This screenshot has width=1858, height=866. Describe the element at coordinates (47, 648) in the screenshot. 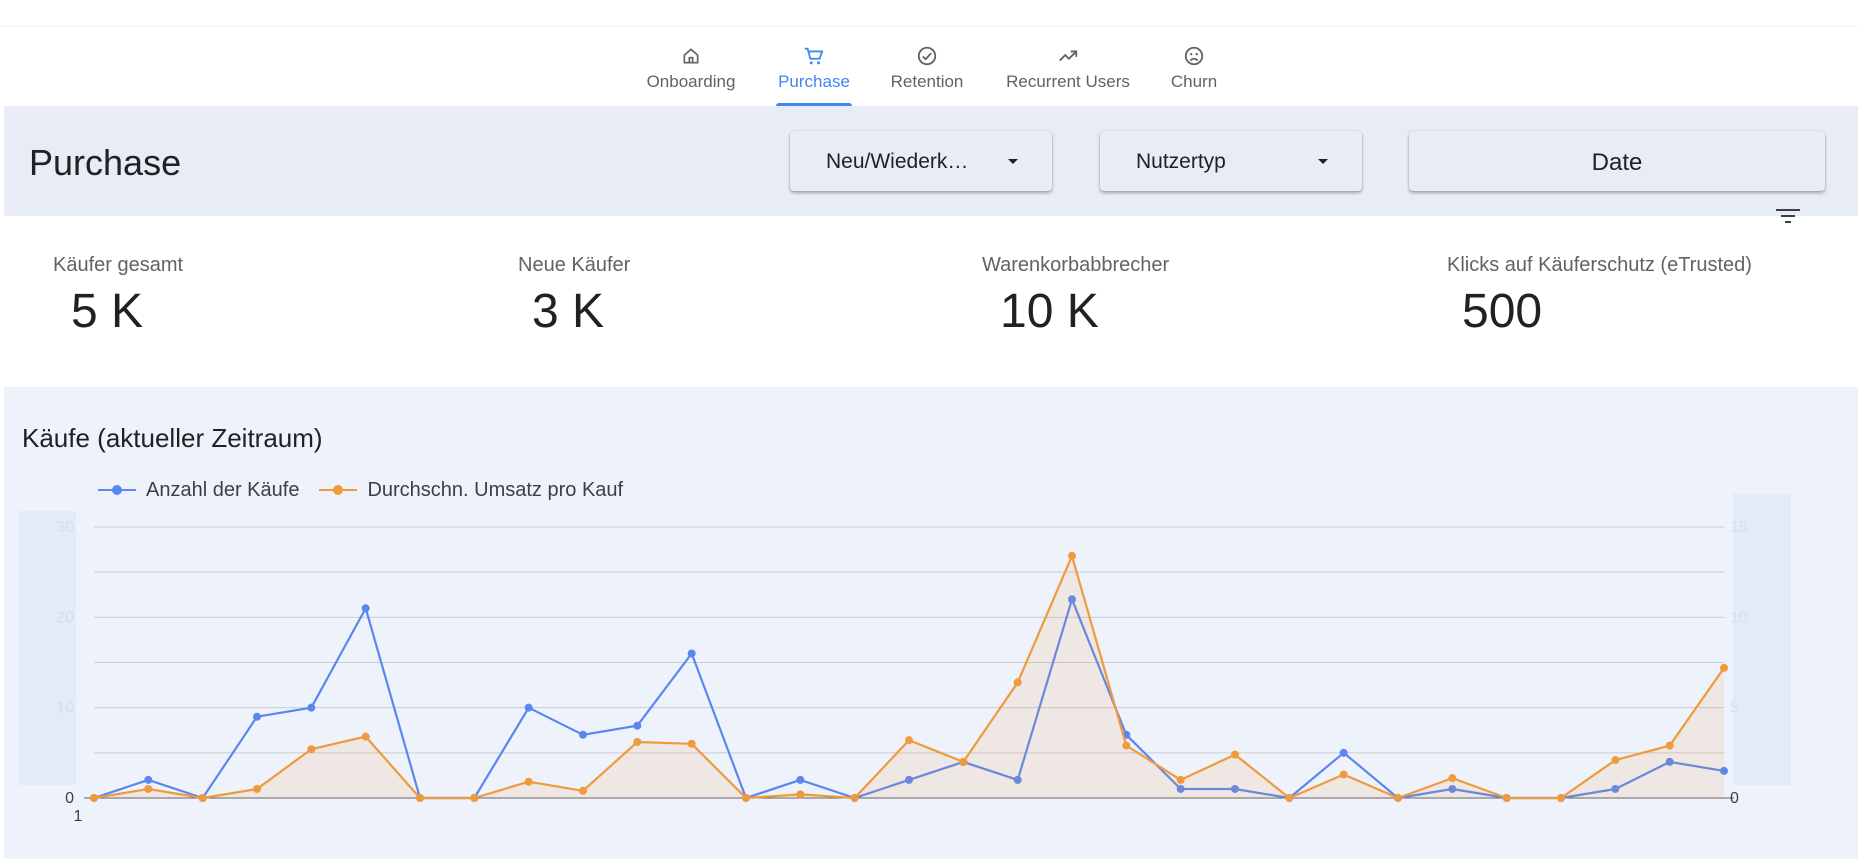

I see `left-axis-panel` at that location.